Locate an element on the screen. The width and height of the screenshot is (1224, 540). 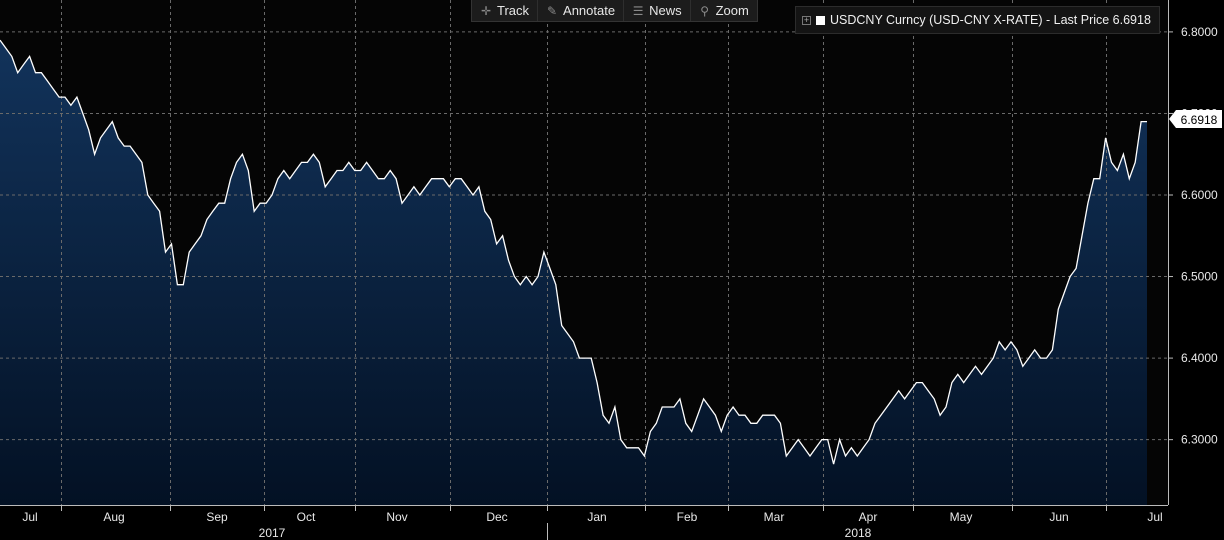
zoom-label: Zoom is located at coordinates (732, 10).